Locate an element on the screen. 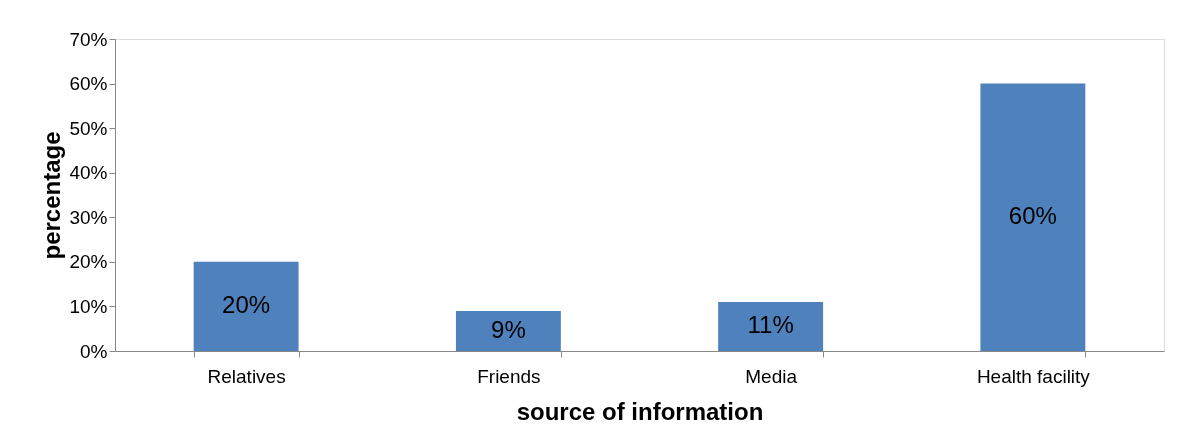  y-tick-label: 20% is located at coordinates (88, 262).